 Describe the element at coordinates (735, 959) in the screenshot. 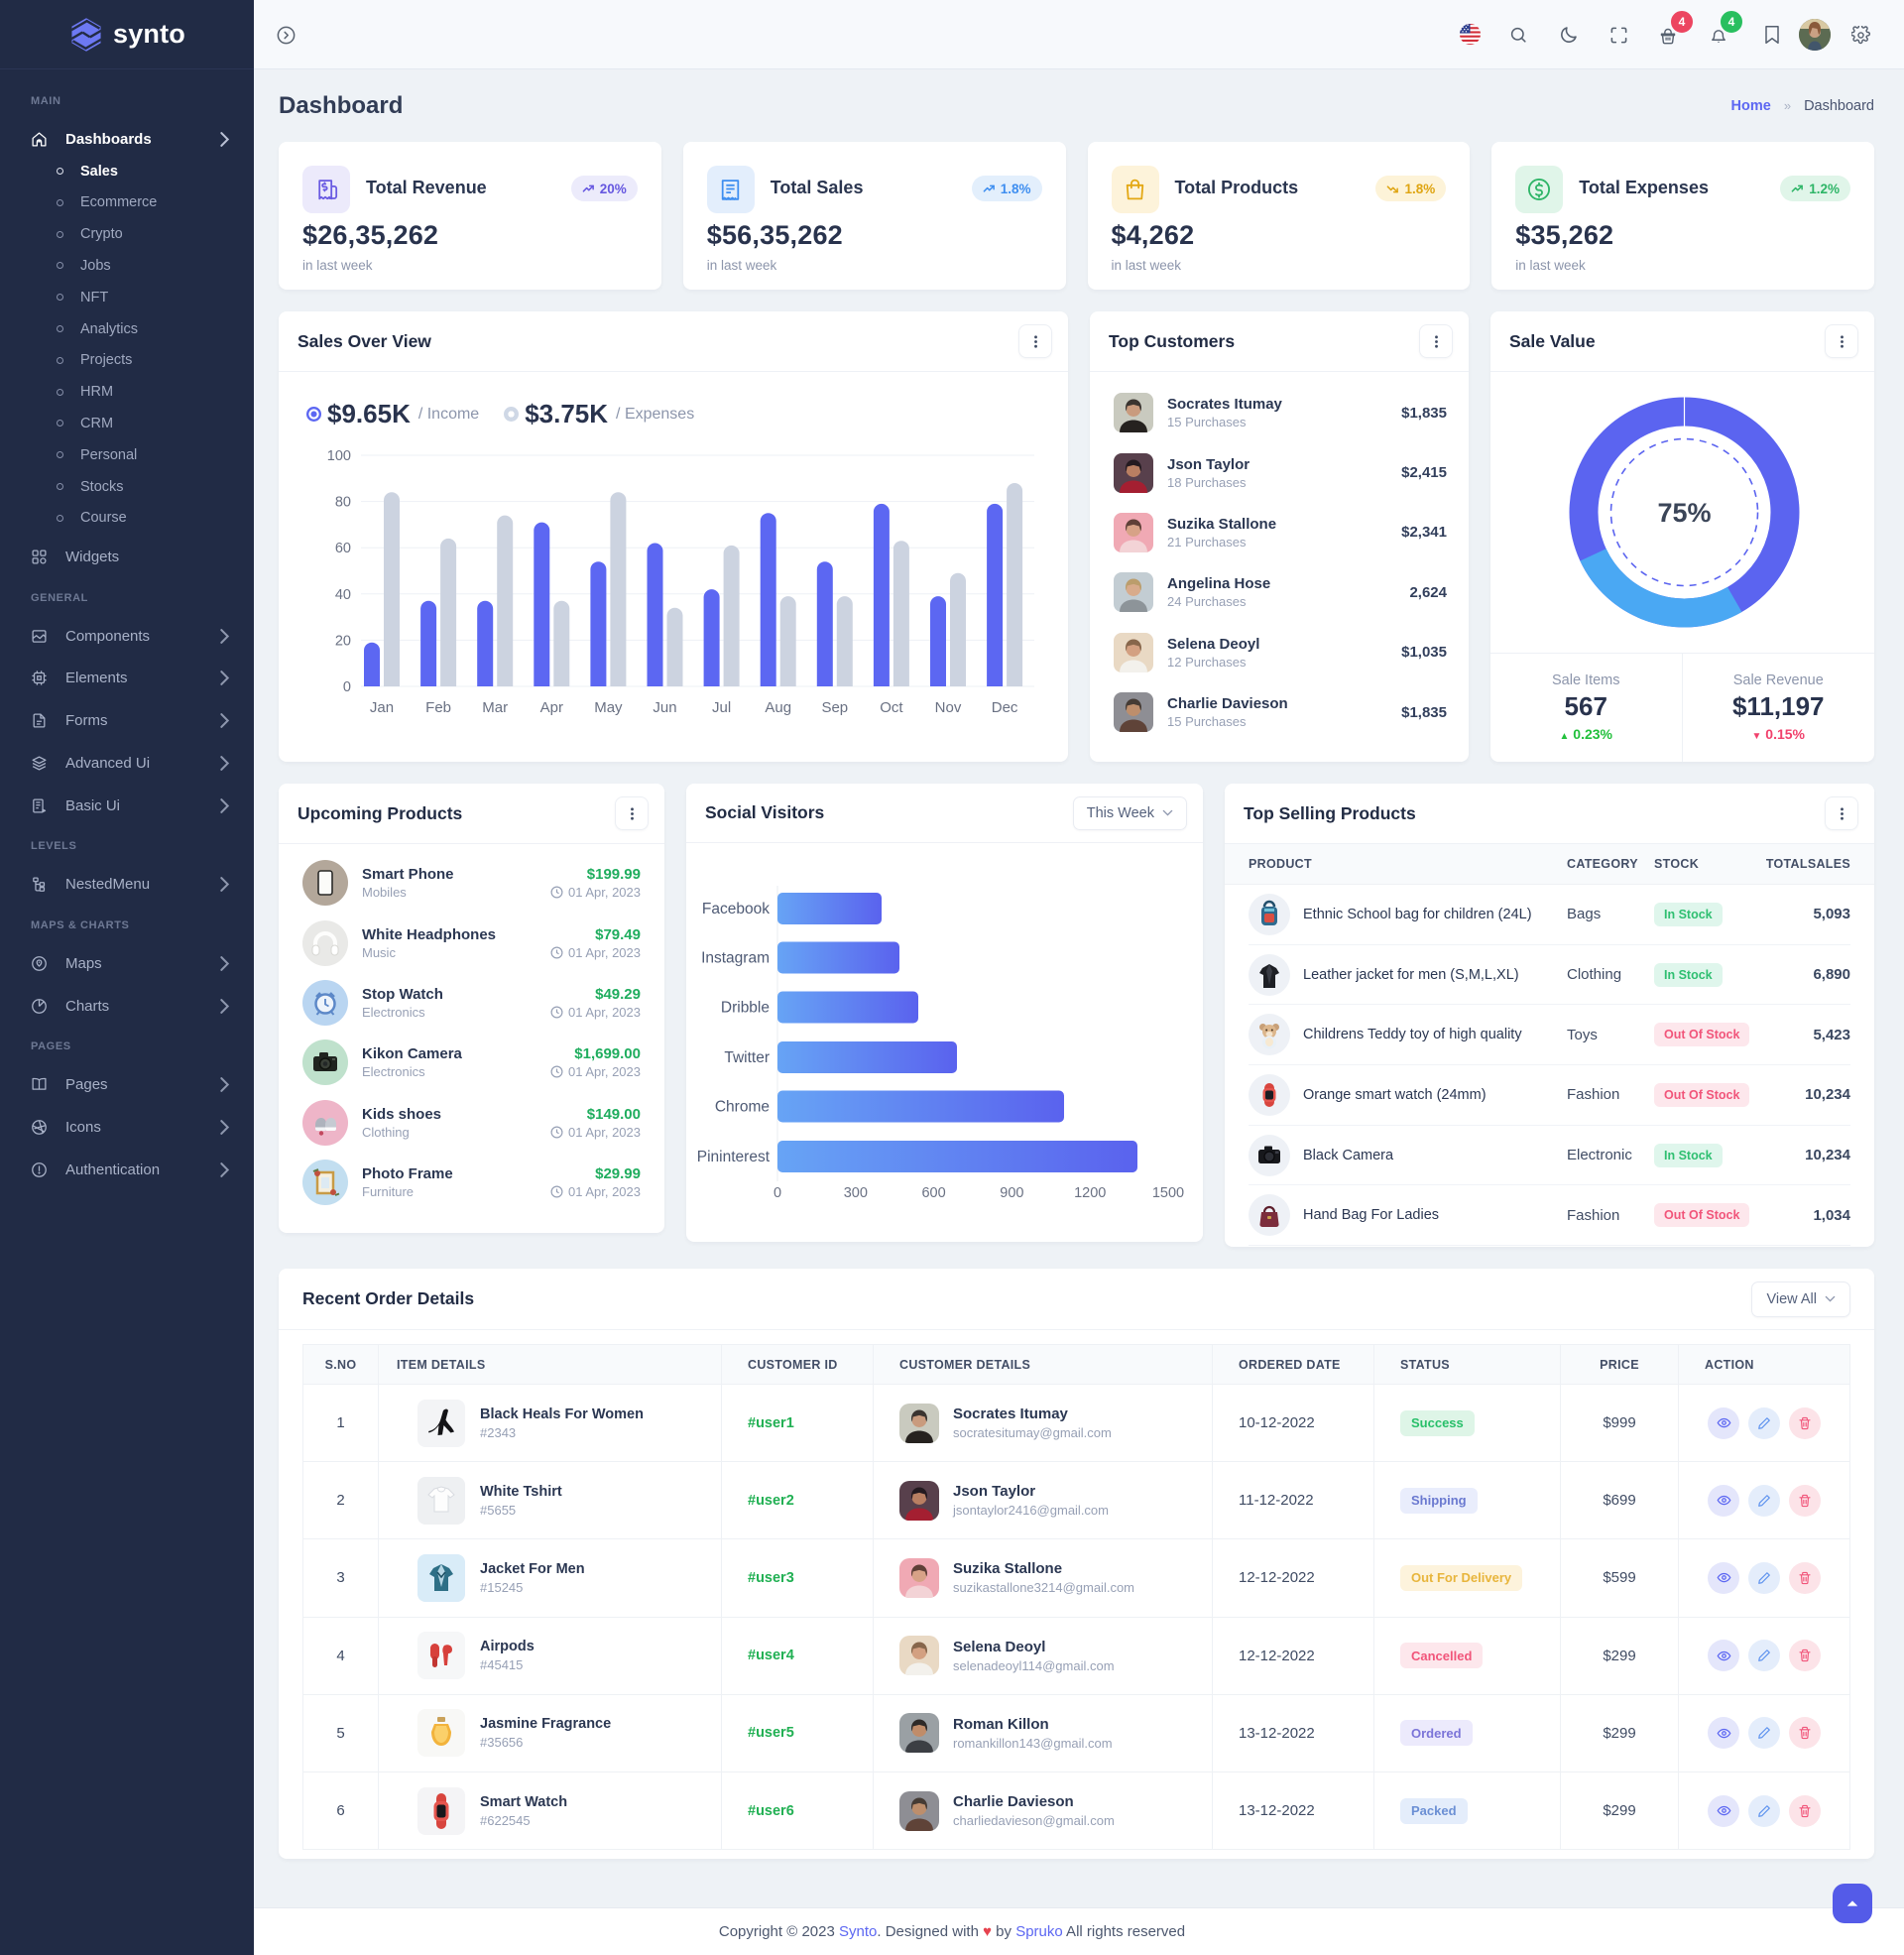

I see `svg-text: Instagram` at that location.